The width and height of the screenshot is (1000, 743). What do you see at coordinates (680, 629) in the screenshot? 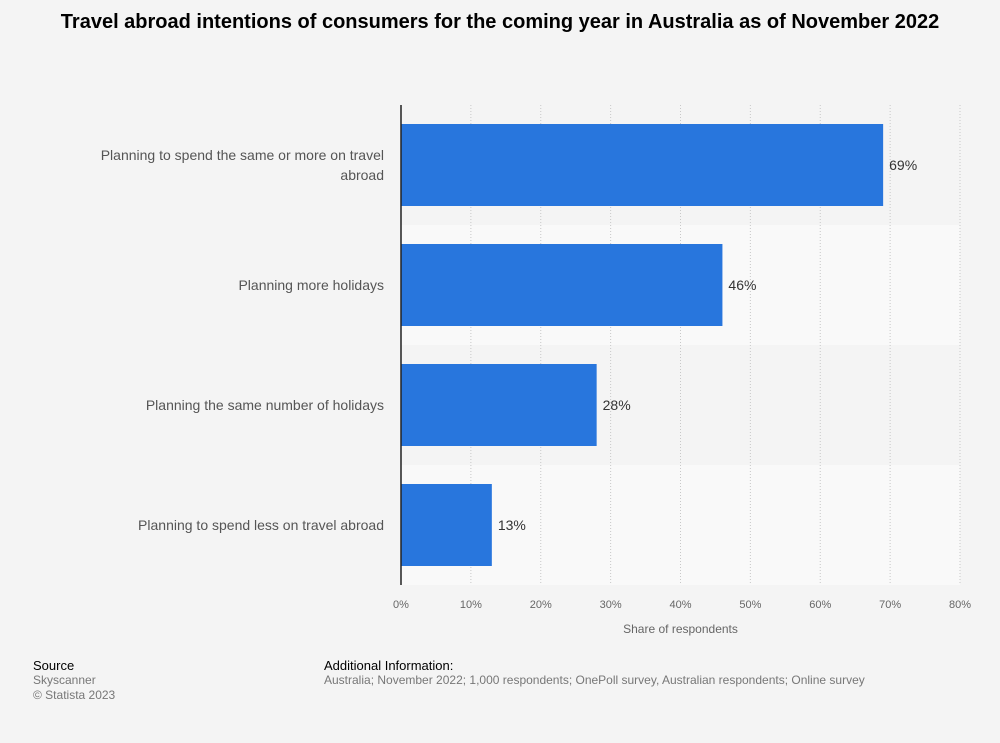
I see `x-axis-label: Share of respondents` at bounding box center [680, 629].